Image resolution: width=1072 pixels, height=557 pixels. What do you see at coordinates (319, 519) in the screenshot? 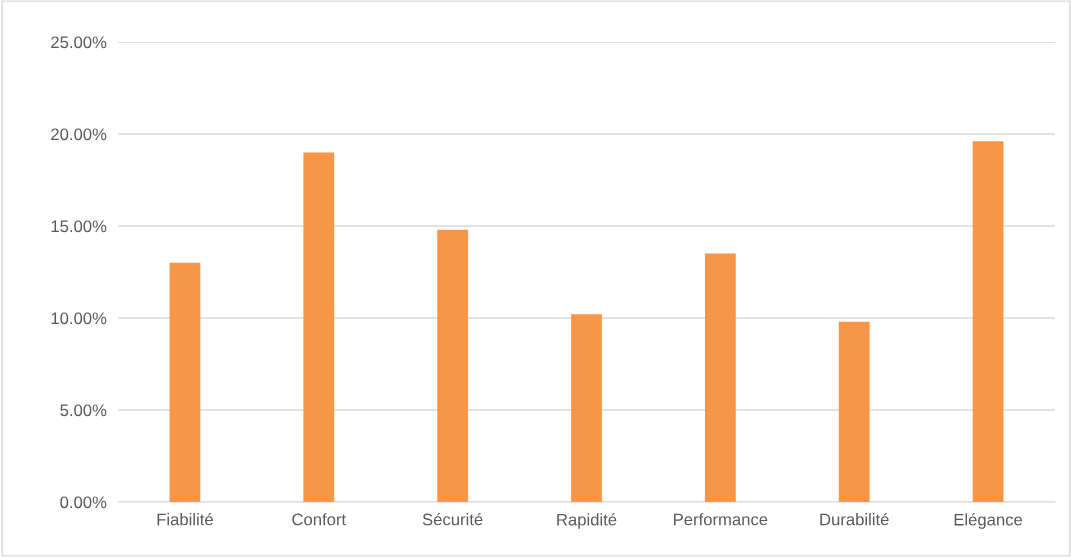
I see `x-tick-label: Confort` at bounding box center [319, 519].